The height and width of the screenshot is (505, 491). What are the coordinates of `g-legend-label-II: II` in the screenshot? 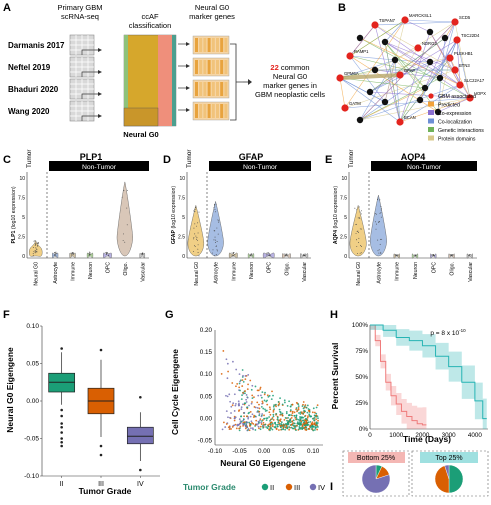 It's located at (272, 487).